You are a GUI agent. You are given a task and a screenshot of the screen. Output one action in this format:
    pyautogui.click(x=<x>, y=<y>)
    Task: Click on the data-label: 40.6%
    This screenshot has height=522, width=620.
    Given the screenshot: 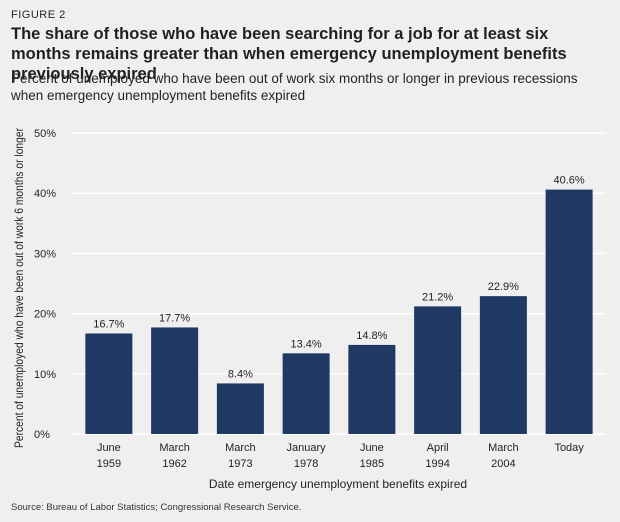 What is the action you would take?
    pyautogui.click(x=569, y=181)
    